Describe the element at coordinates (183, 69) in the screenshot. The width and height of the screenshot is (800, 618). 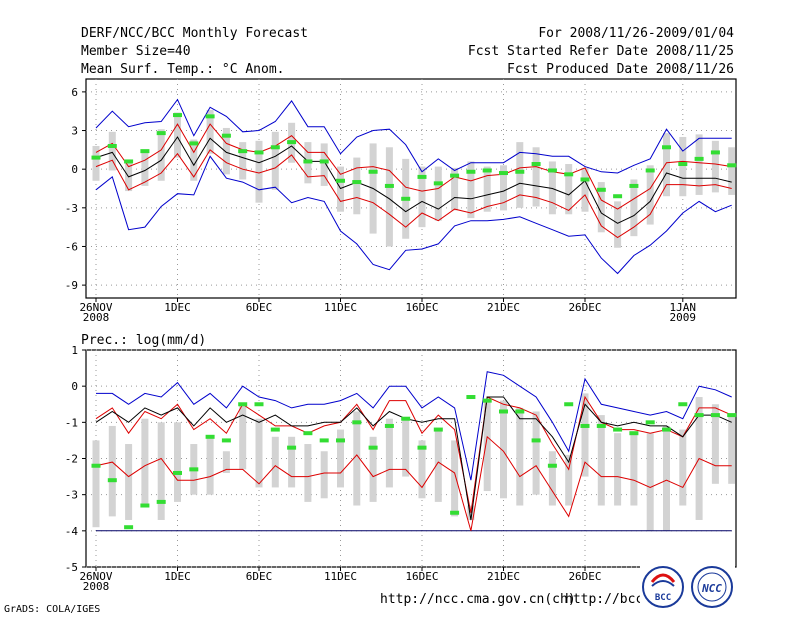
I see `variable-label: Mean Surf. Temp.: °C Anom.` at that location.